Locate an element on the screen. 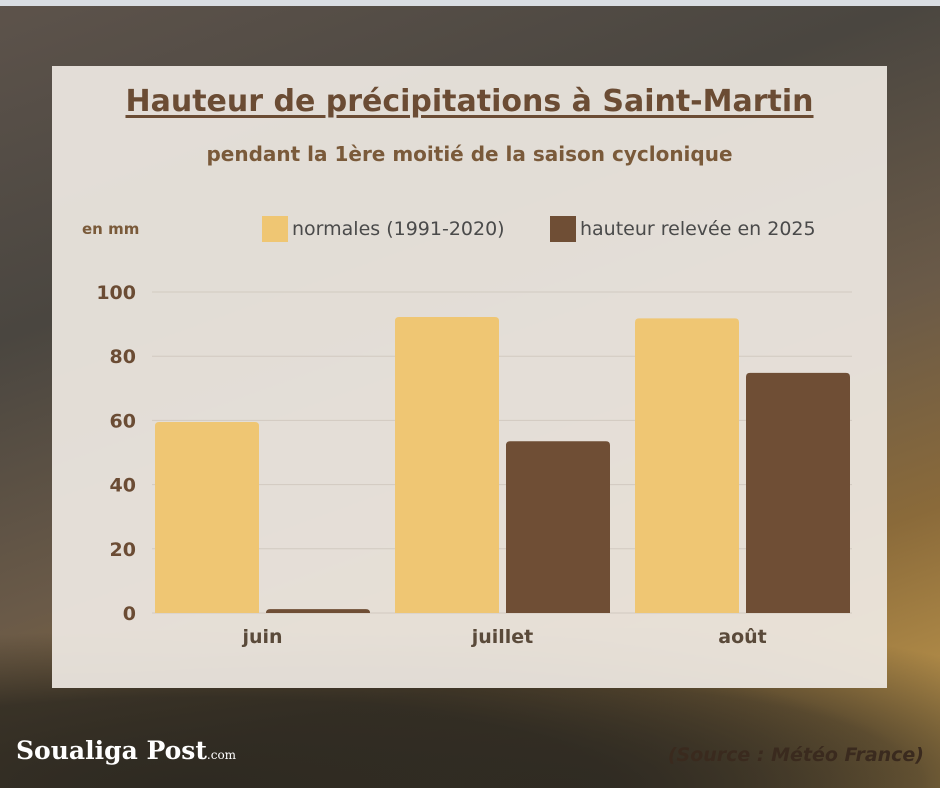 This screenshot has width=940, height=788. y-tick-label: 100 is located at coordinates (116, 293).